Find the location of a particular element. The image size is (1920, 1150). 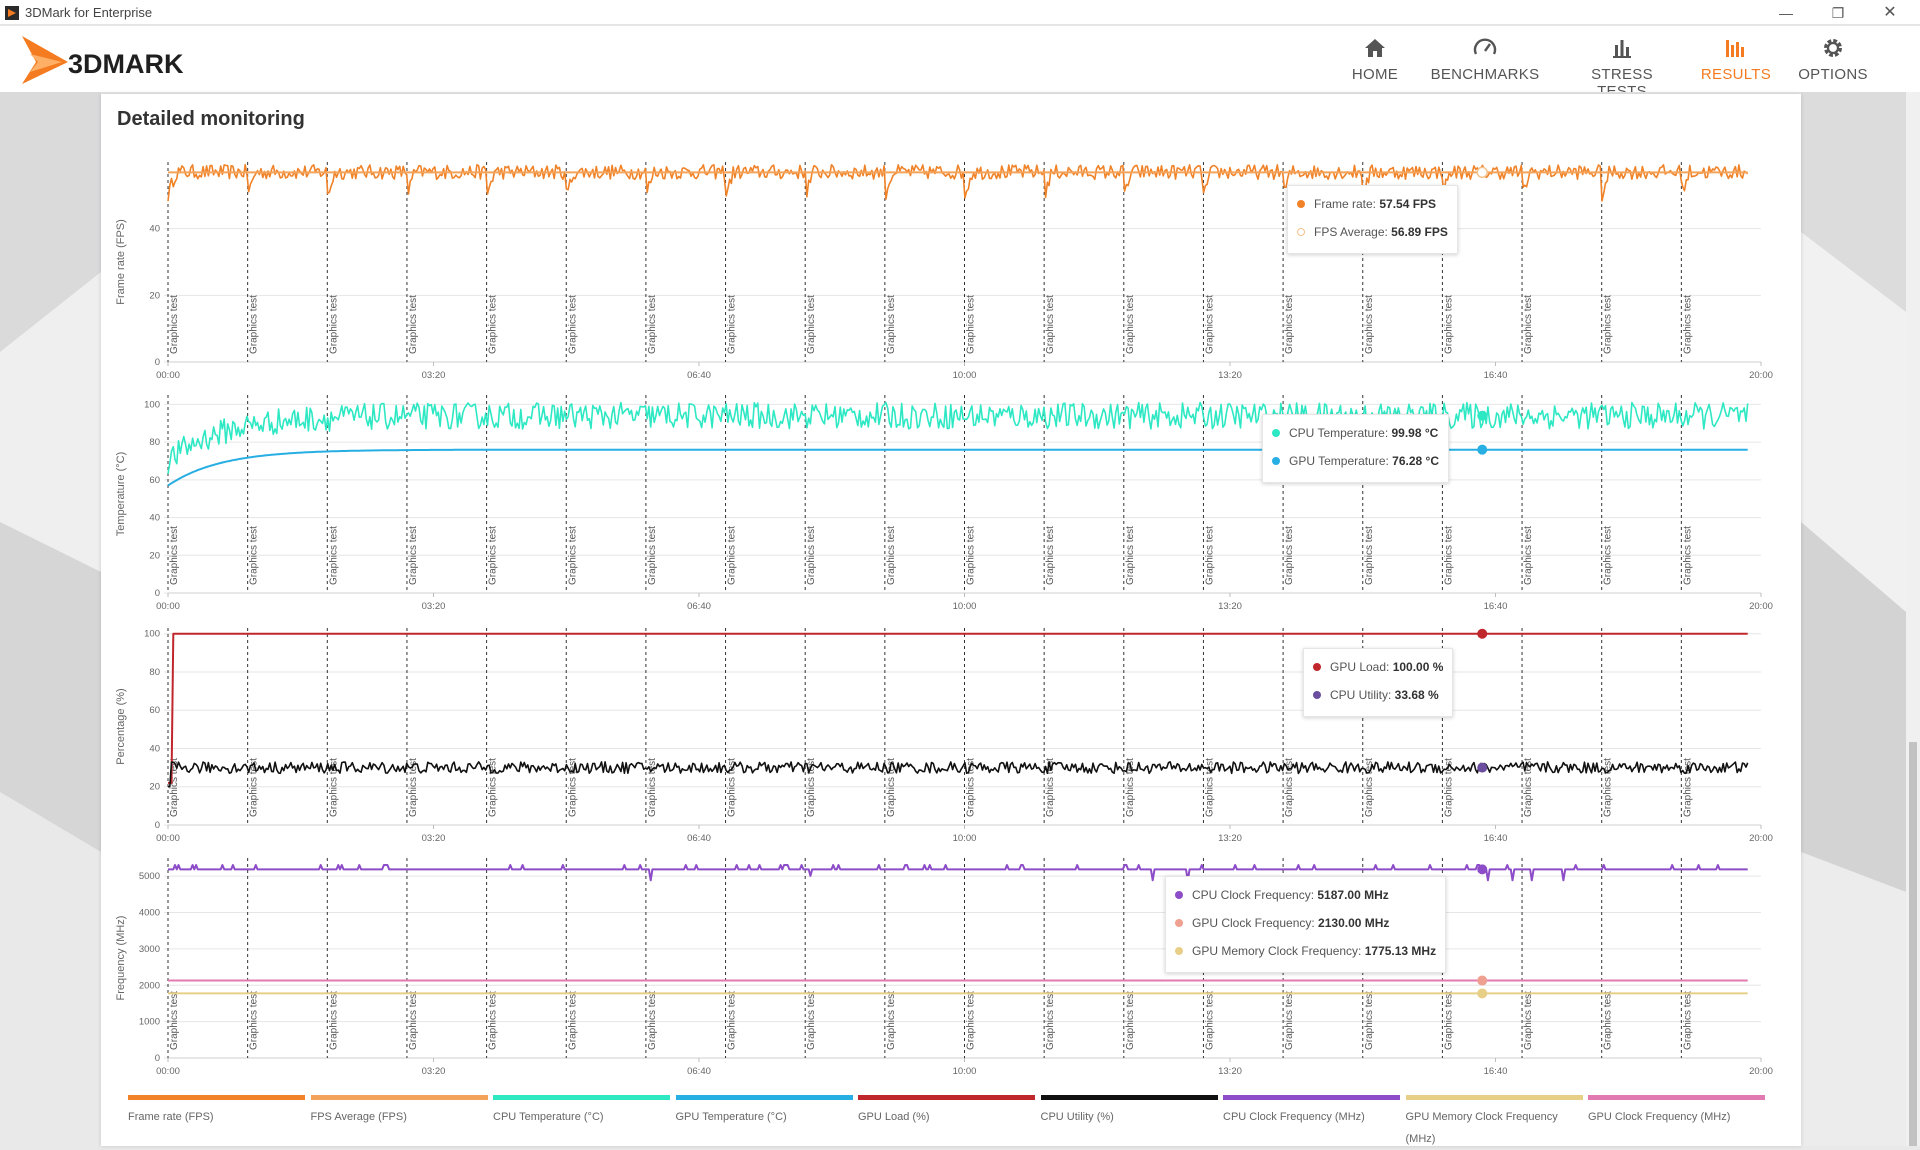

legend-label: GPU Clock Frequency (MHz) is located at coordinates (1659, 1117).